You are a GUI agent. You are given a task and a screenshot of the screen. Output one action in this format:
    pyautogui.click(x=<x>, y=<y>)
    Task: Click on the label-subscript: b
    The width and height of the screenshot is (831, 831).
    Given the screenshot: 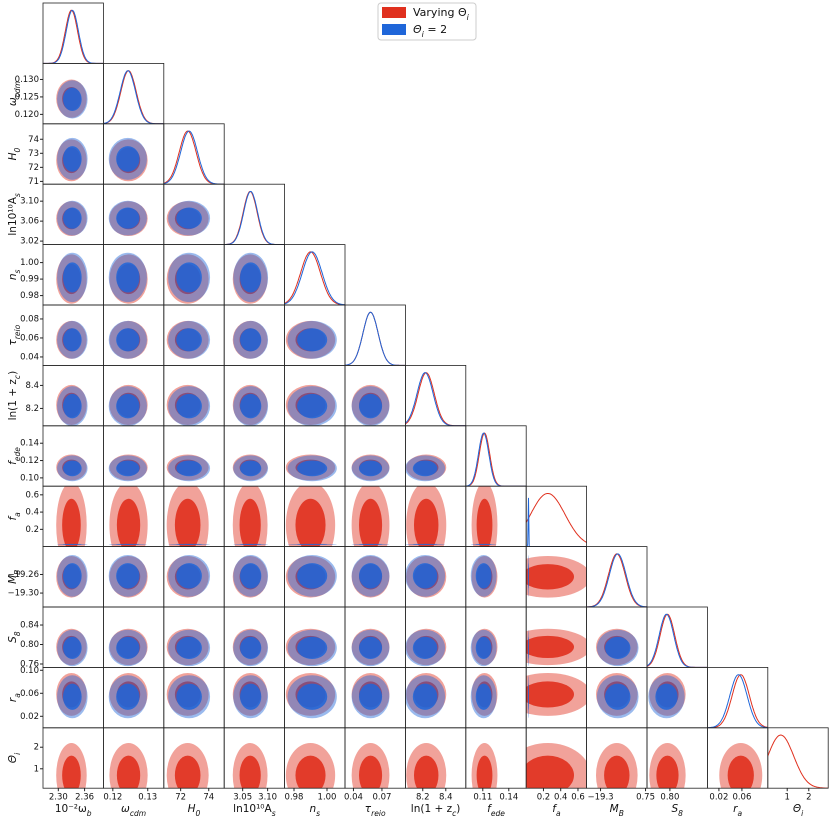 What is the action you would take?
    pyautogui.click(x=89, y=813)
    